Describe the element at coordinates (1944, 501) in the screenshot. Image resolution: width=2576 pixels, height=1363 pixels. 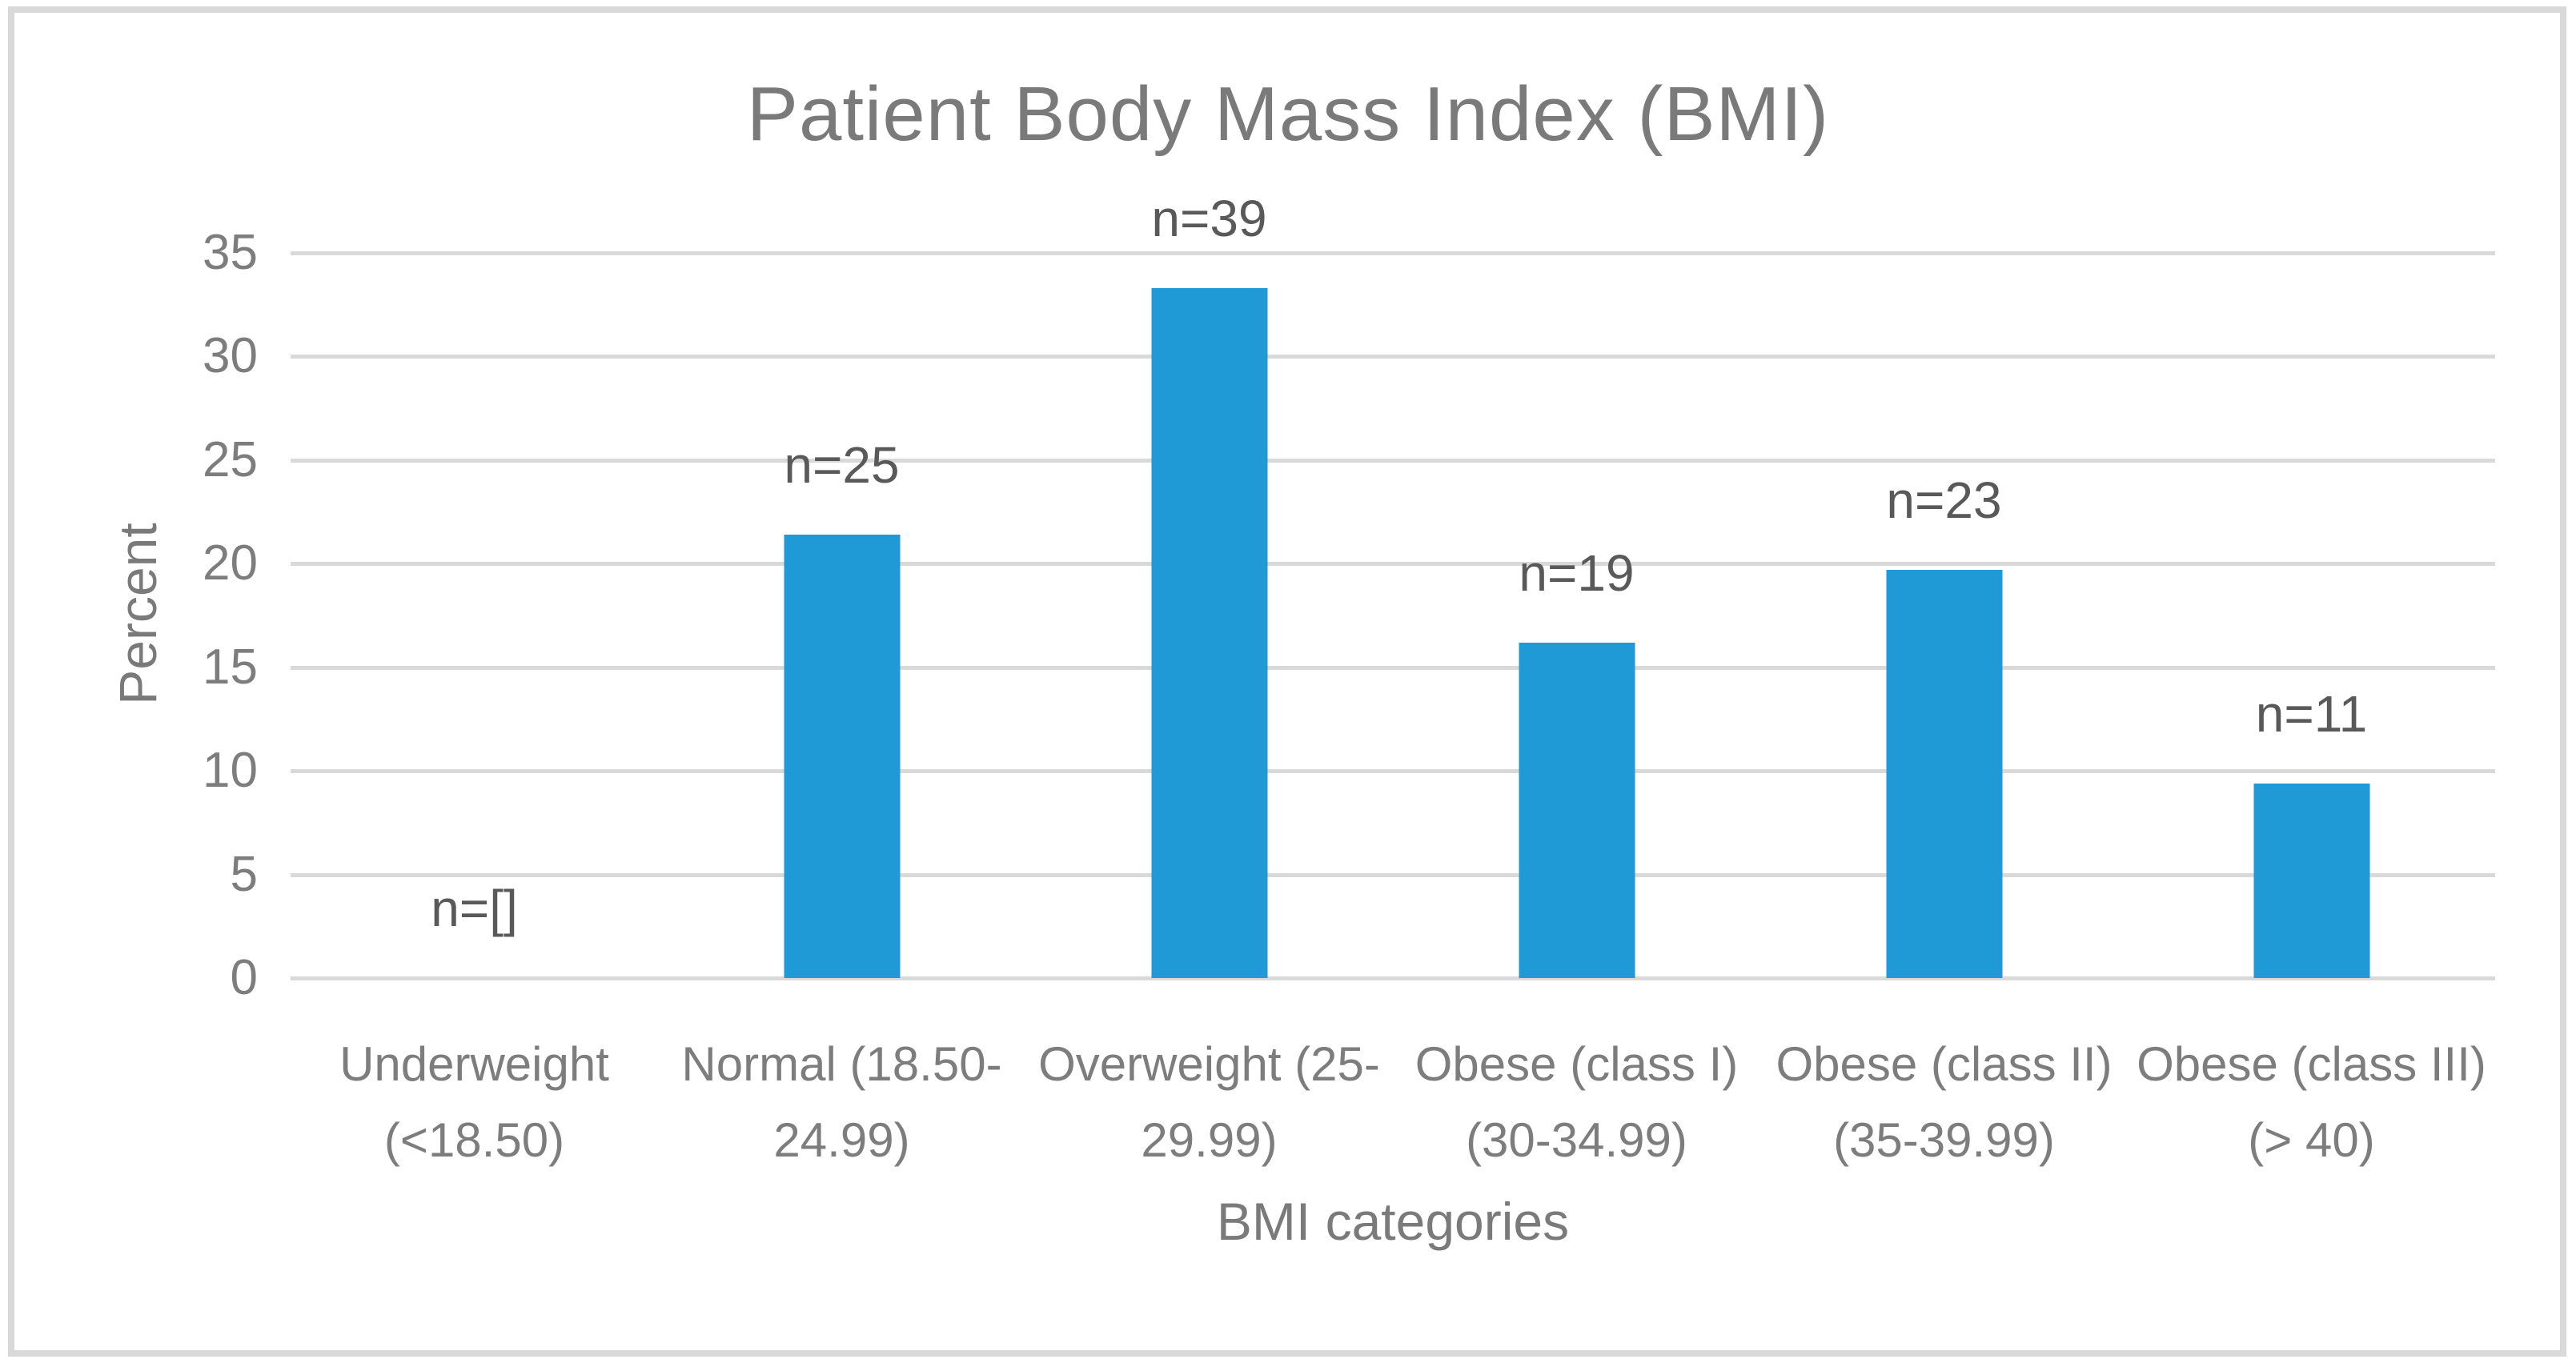
I see `bar-count-label: n=23` at that location.